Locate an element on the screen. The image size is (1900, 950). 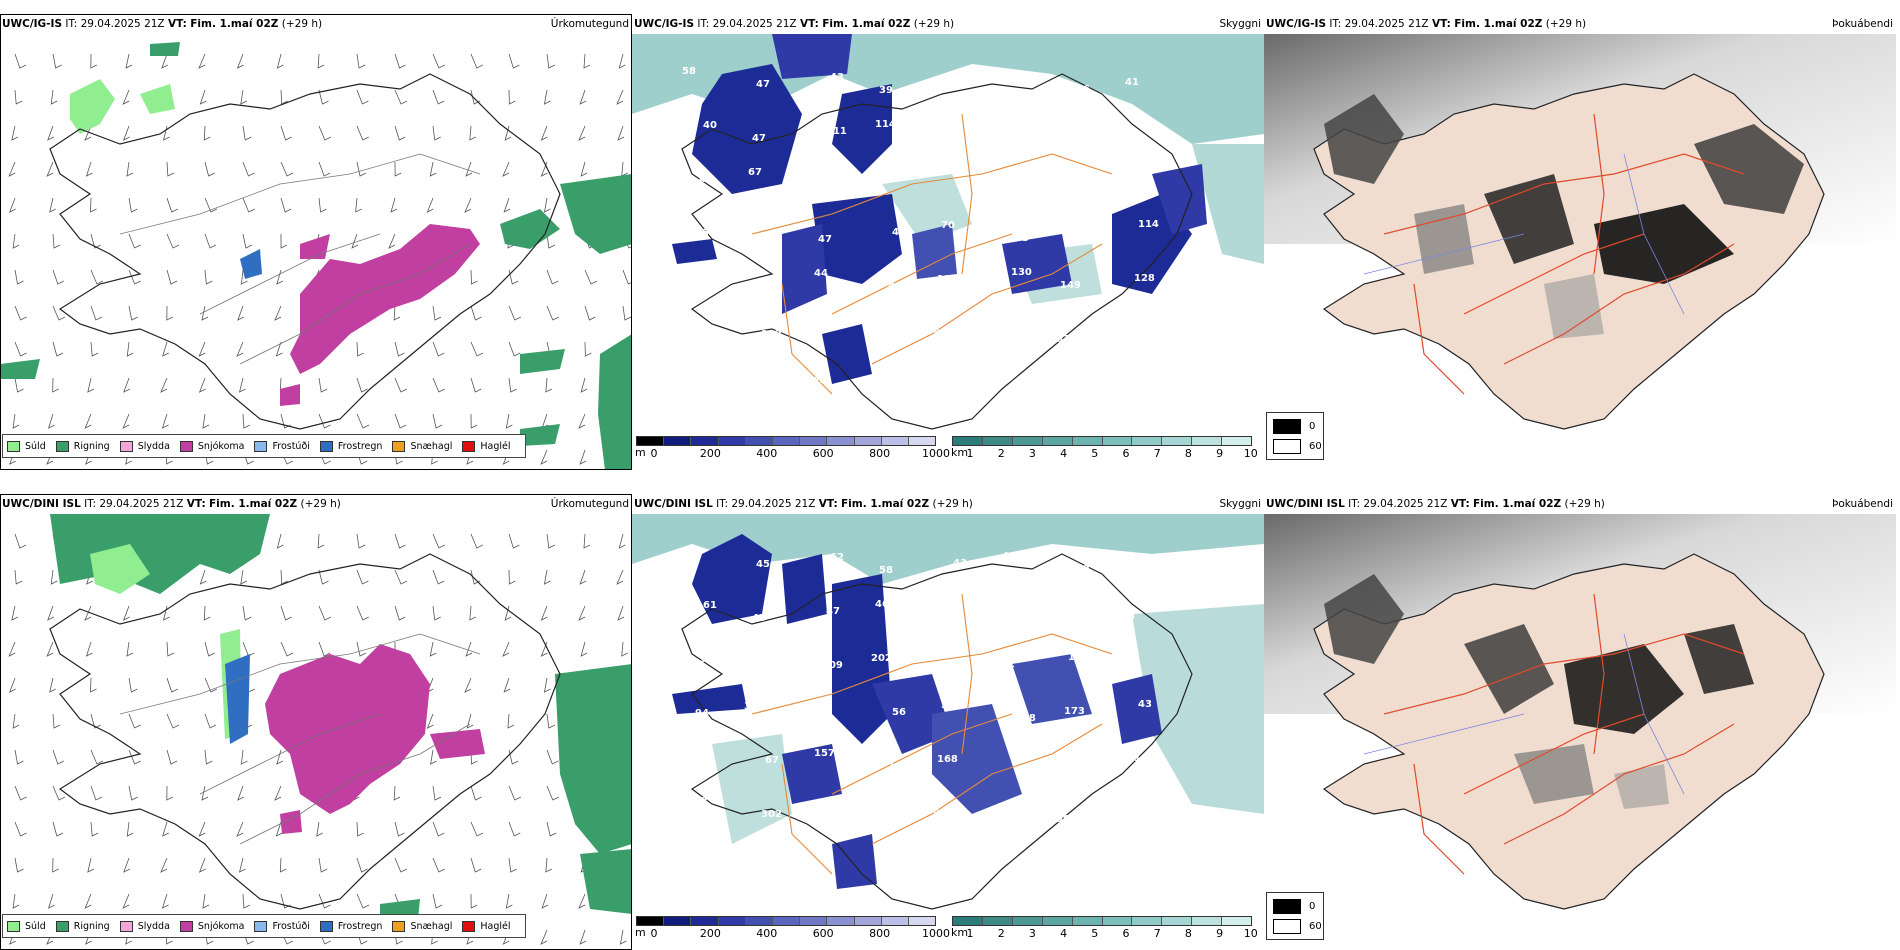
colorbar-tick-label: 6 is located at coordinates (1126, 453).